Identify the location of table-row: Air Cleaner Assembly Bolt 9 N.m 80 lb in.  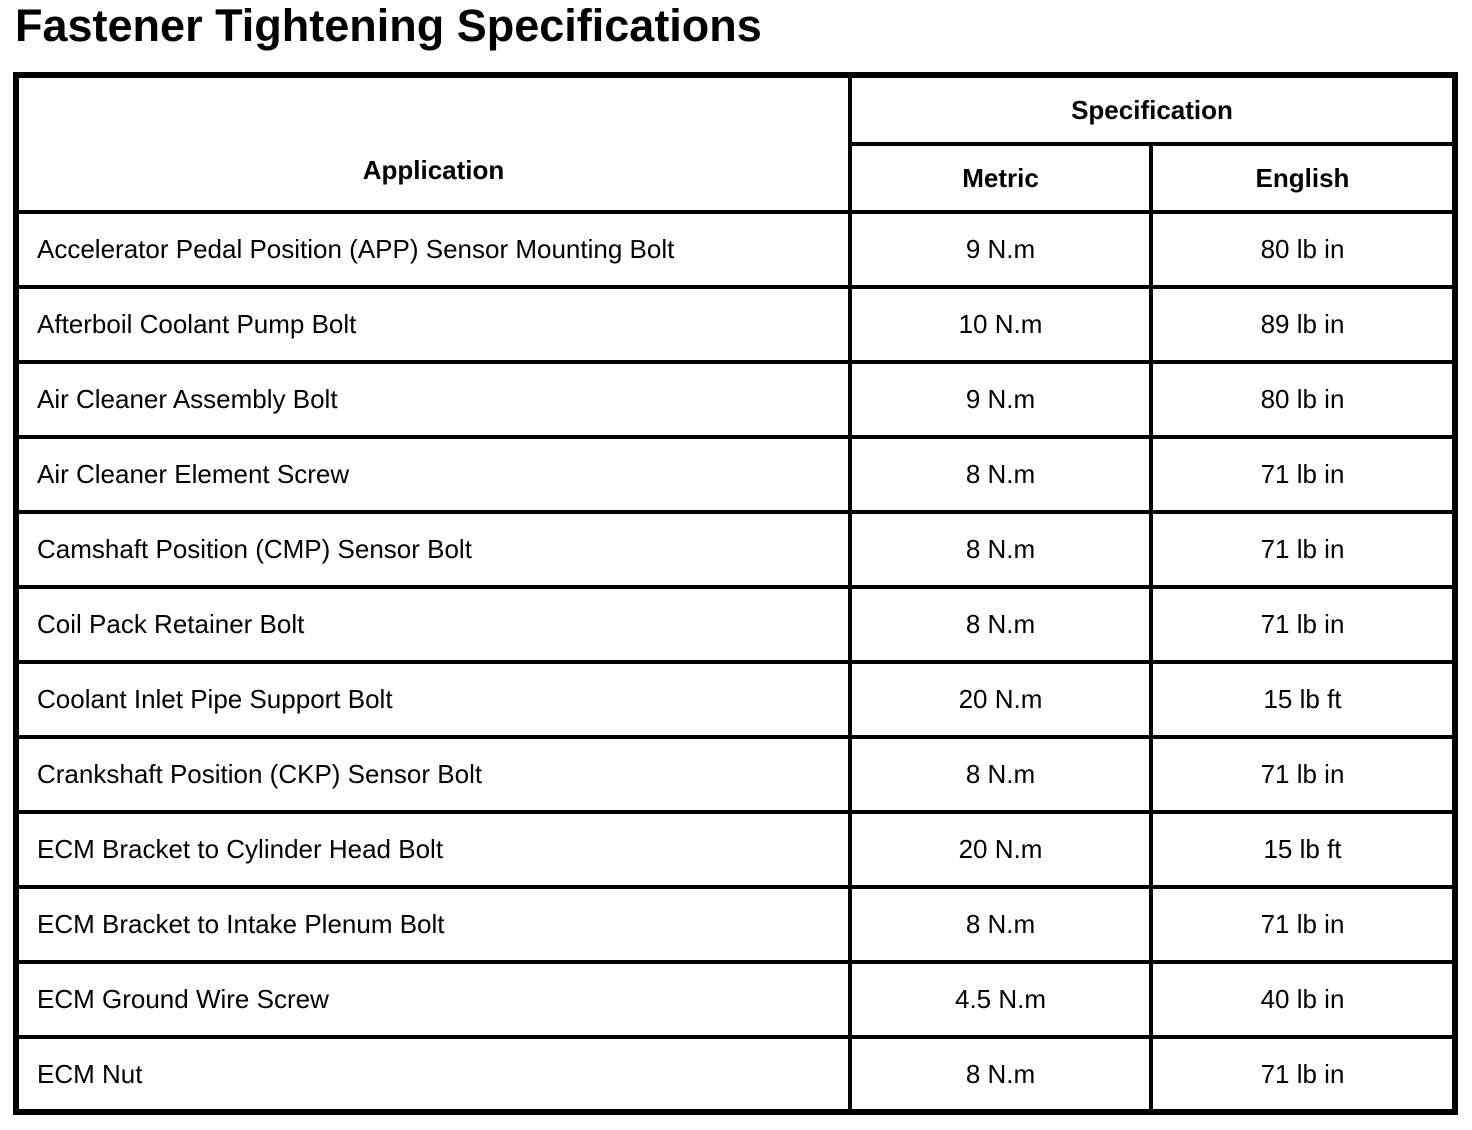
(735, 399).